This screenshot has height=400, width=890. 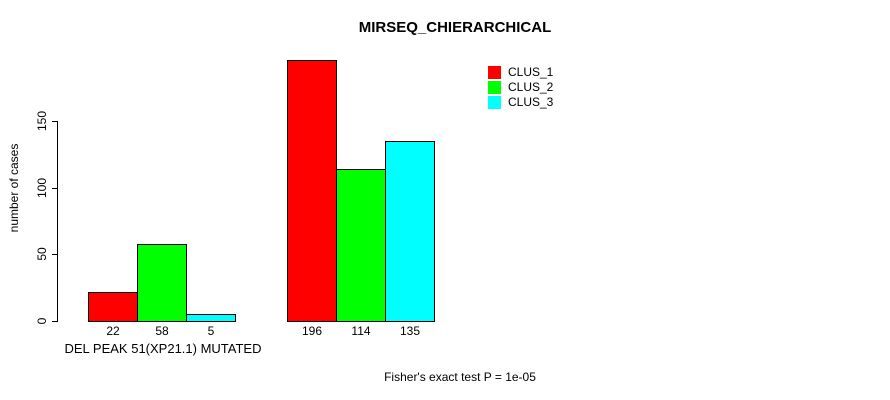 I want to click on bar-clus_3-group2, so click(x=410, y=231).